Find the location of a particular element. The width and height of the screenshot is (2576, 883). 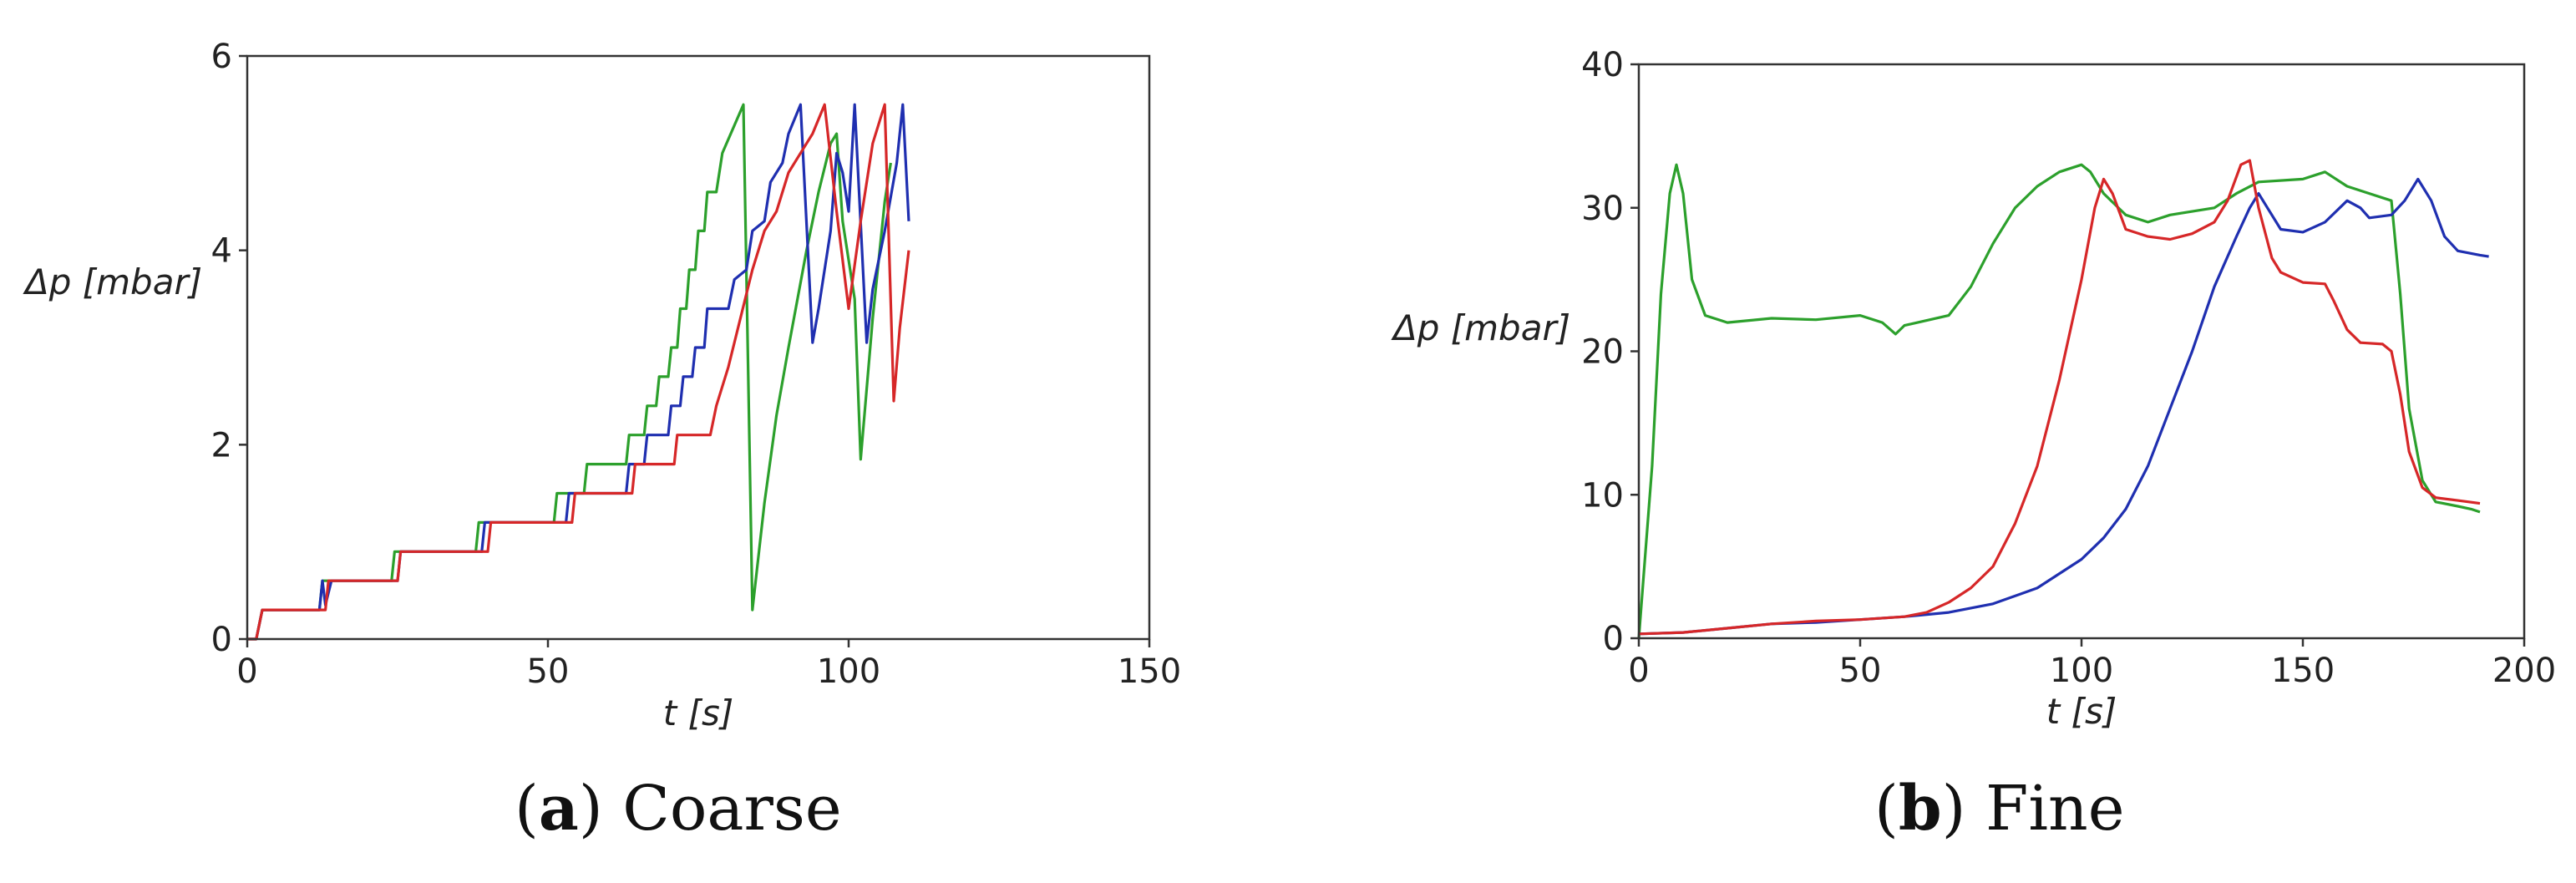

caption-coarse: (a) Coarse is located at coordinates (678, 809).